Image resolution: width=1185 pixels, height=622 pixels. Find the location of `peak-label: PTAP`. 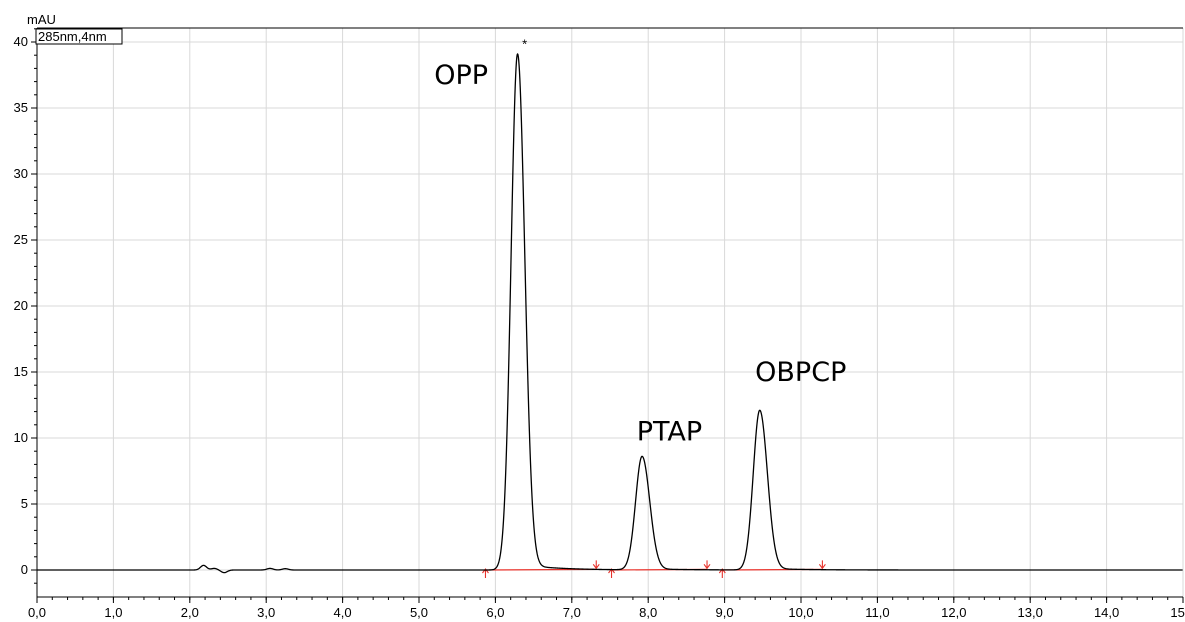

peak-label: PTAP is located at coordinates (669, 432).